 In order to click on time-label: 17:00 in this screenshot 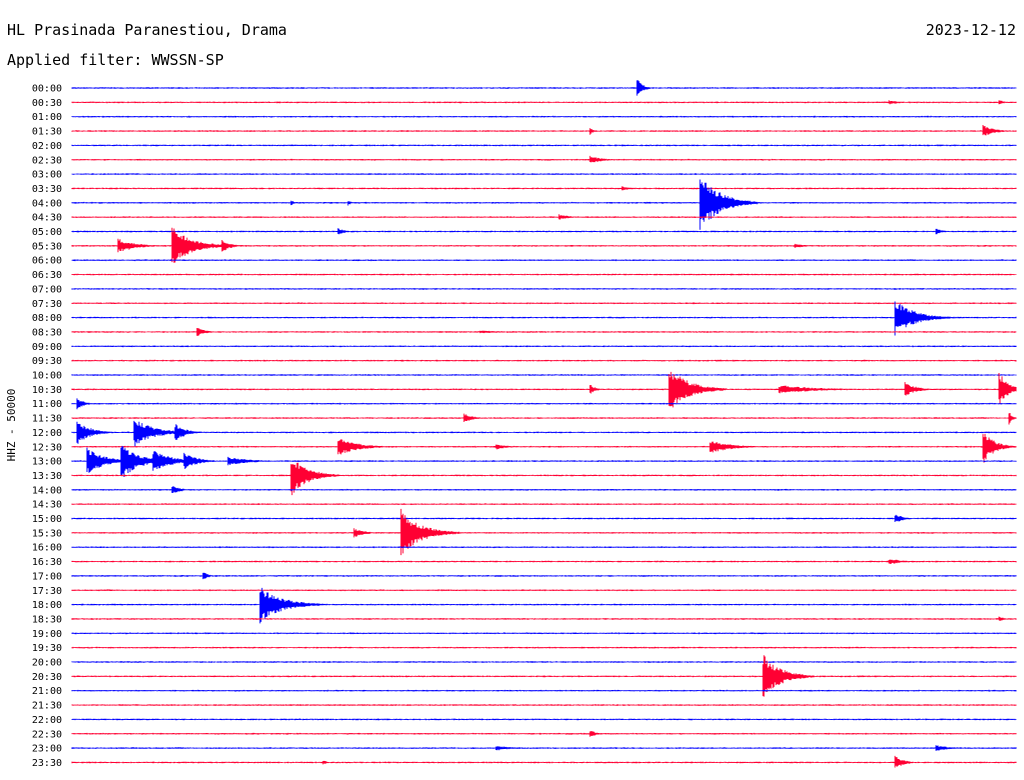, I will do `click(47, 576)`.